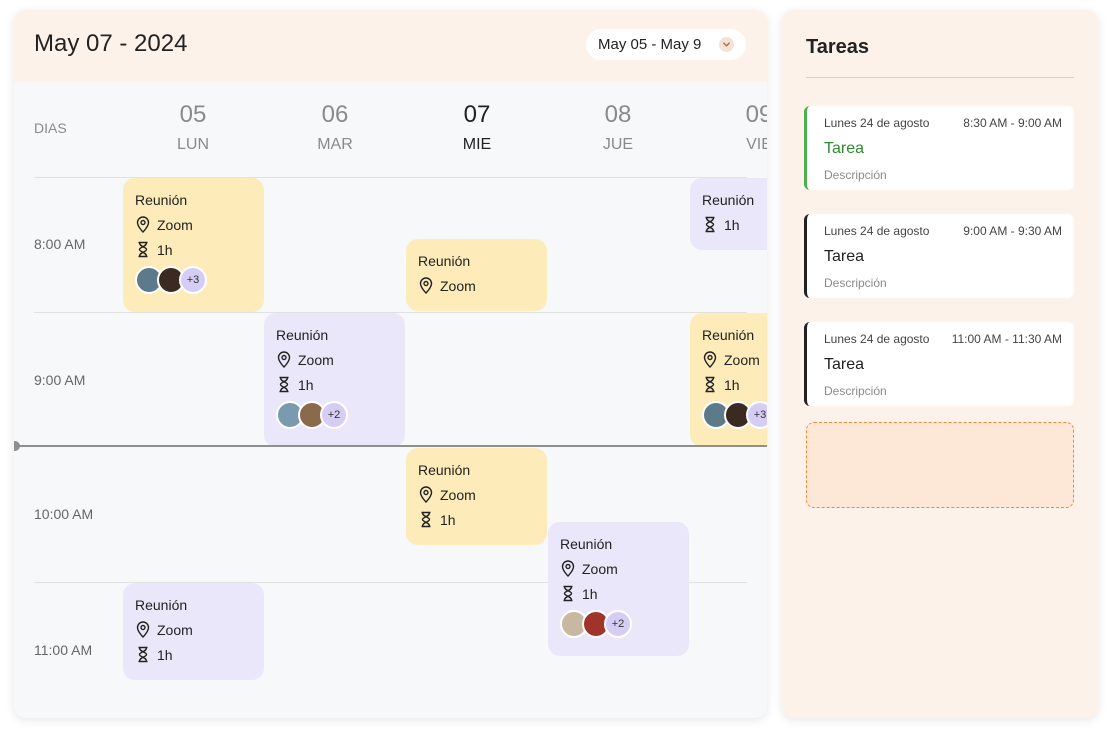  Describe the element at coordinates (192, 144) in the screenshot. I see `day-weekday: LUN` at that location.